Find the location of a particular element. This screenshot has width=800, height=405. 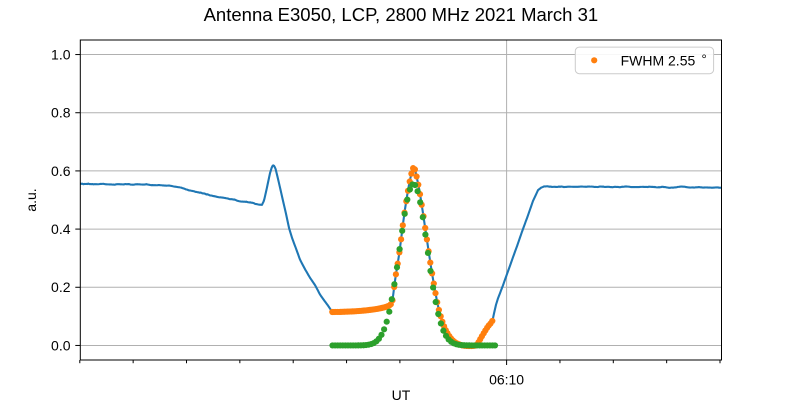

svg-text: 0.0 is located at coordinates (61, 345).